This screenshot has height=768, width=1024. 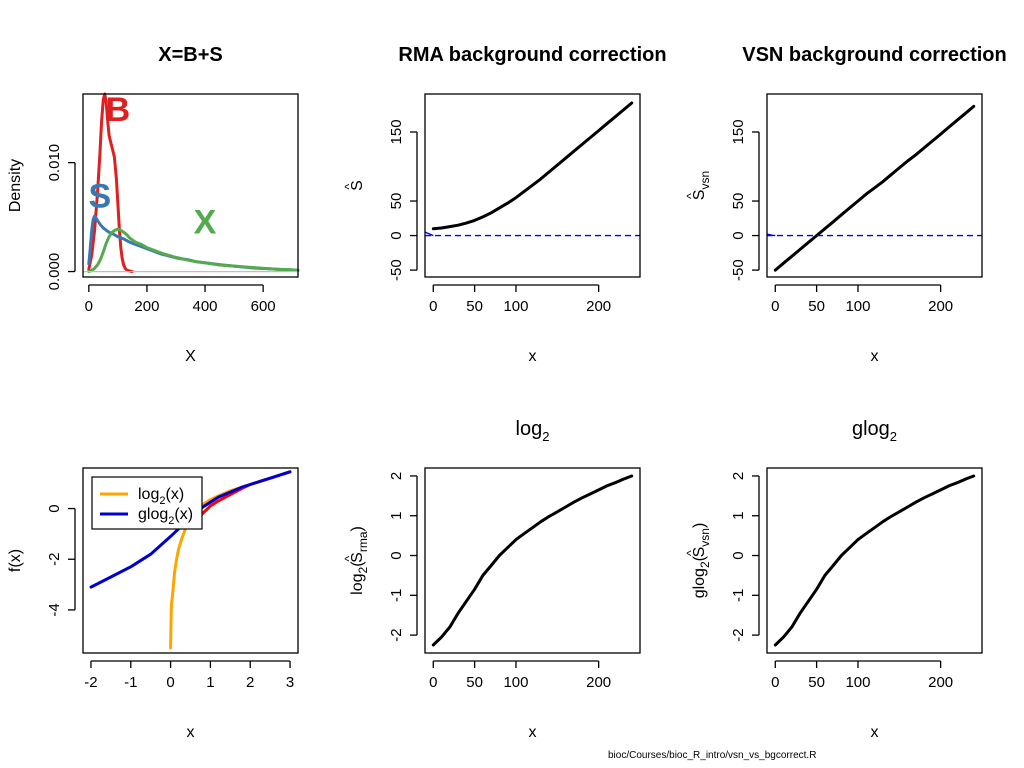 What do you see at coordinates (190, 356) in the screenshot?
I see `x-axis-label-p1: X` at bounding box center [190, 356].